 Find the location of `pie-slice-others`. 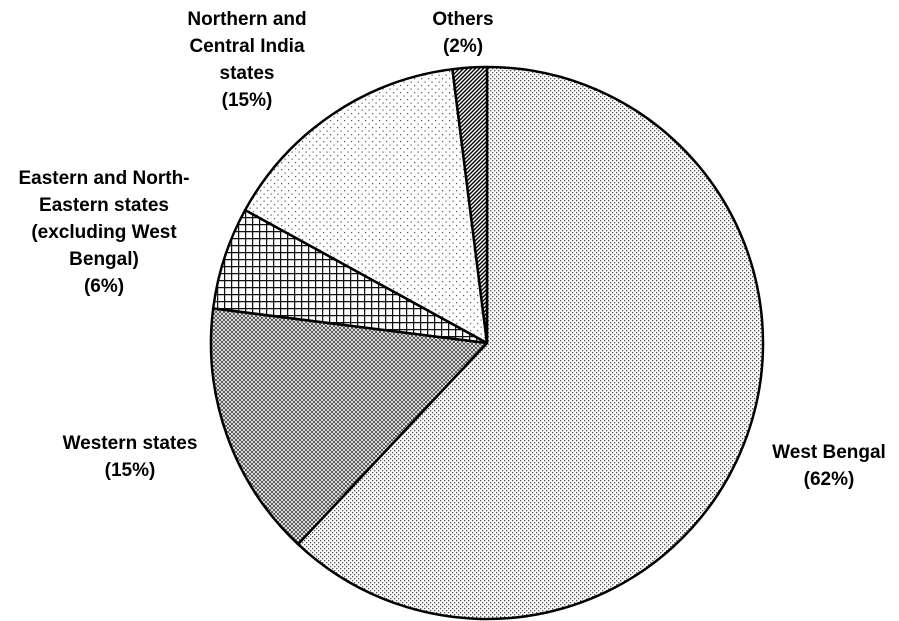

pie-slice-others is located at coordinates (470, 205).